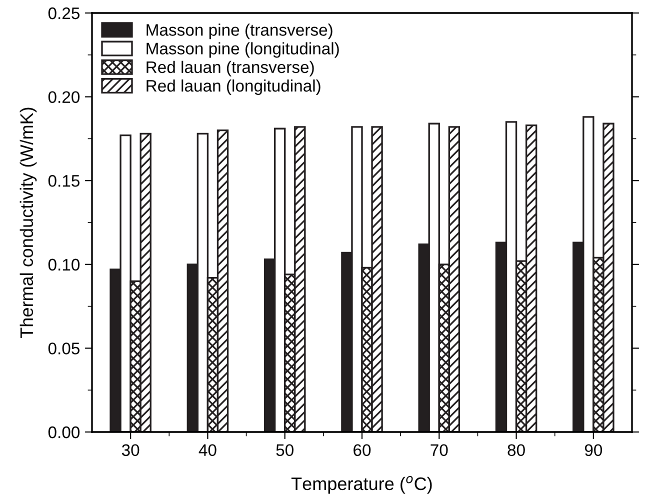 The height and width of the screenshot is (504, 647). What do you see at coordinates (242, 50) in the screenshot?
I see `legend-label: Masson pine (longitudinal)` at bounding box center [242, 50].